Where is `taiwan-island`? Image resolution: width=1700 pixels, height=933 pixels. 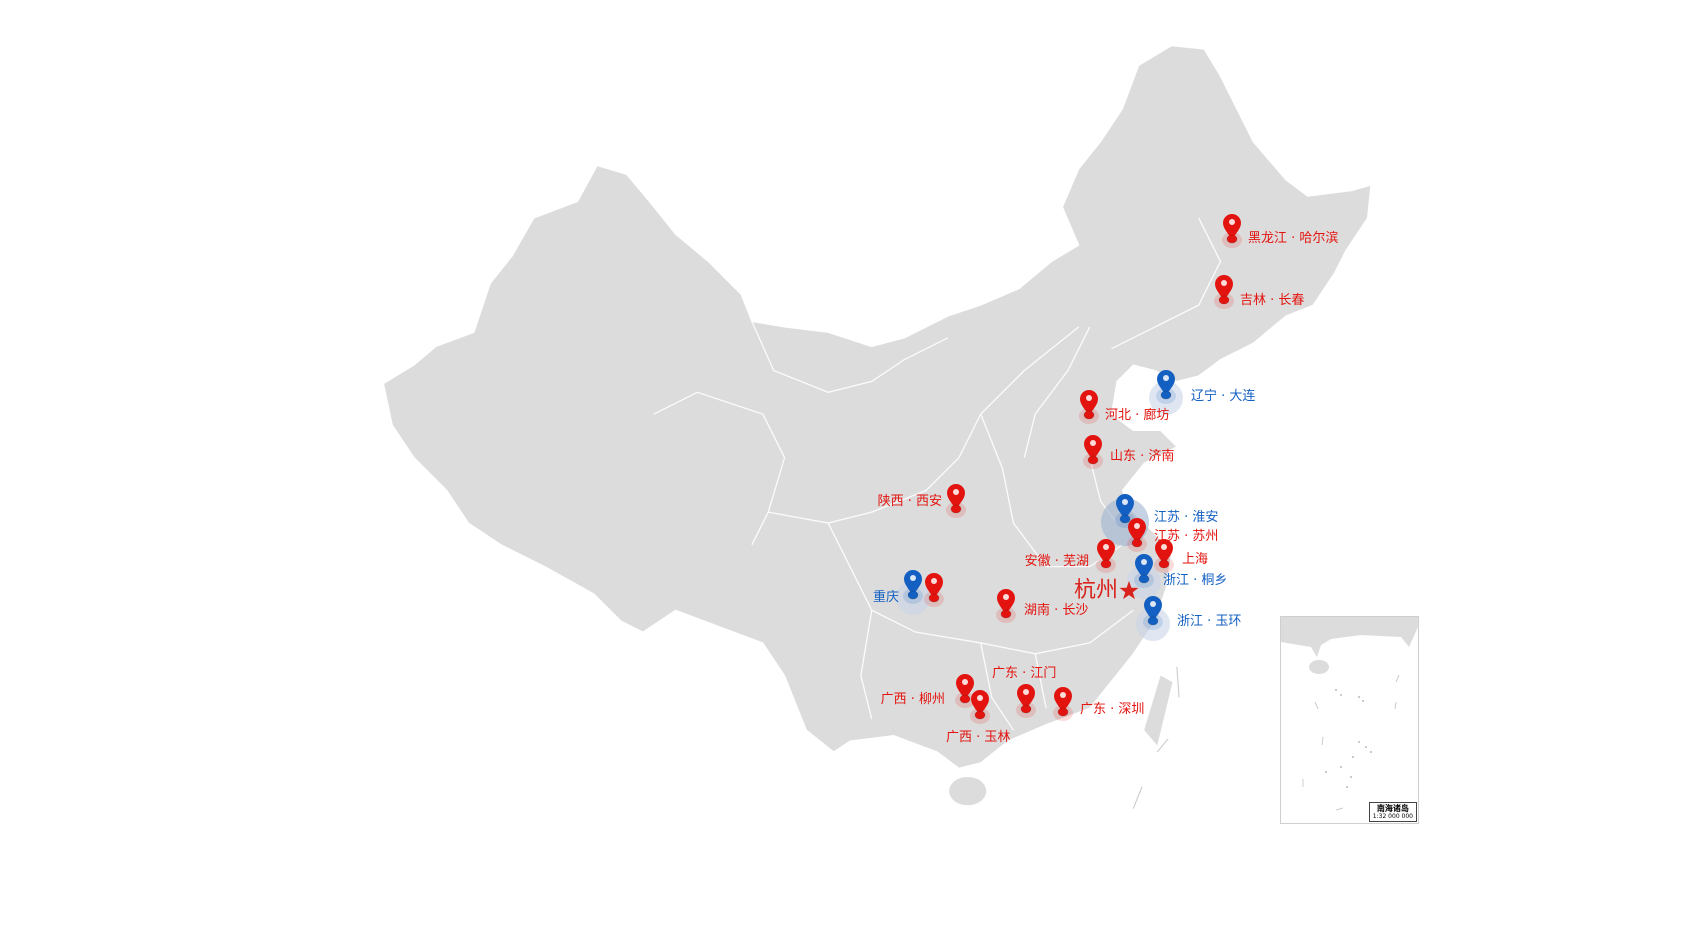
taiwan-island is located at coordinates (1158, 710).